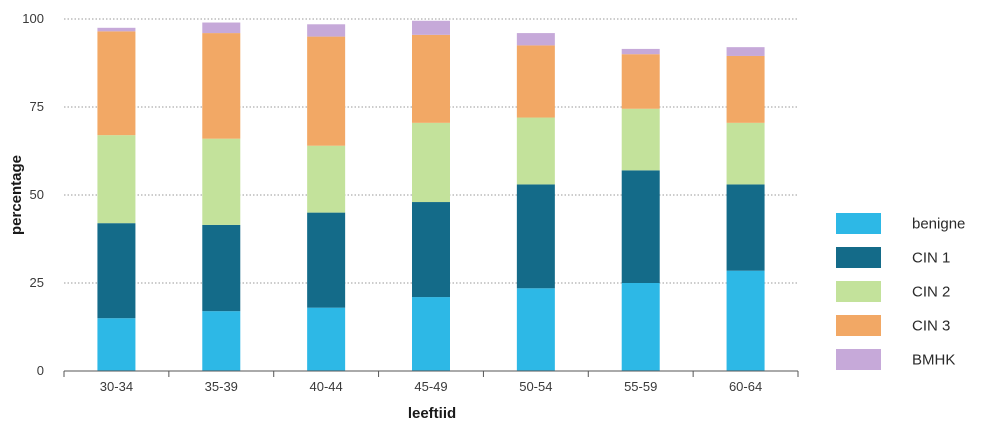 Image resolution: width=982 pixels, height=423 pixels. Describe the element at coordinates (858, 223) in the screenshot. I see `legend-swatch-benigne` at that location.